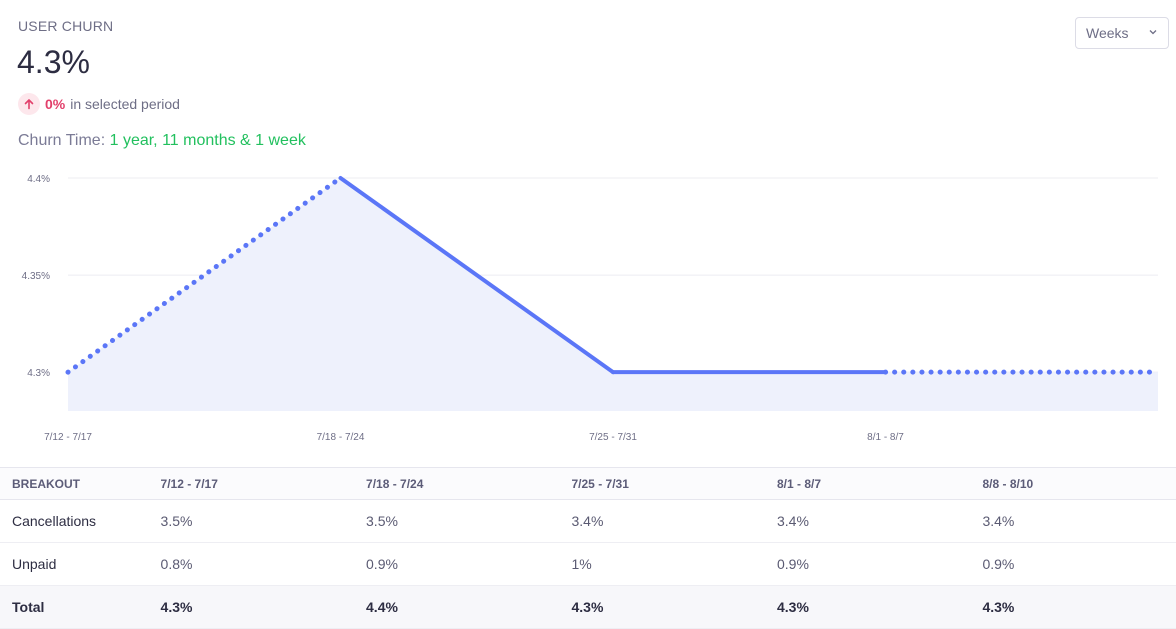 The image size is (1176, 629). I want to click on row-label: Cancellations, so click(74, 521).